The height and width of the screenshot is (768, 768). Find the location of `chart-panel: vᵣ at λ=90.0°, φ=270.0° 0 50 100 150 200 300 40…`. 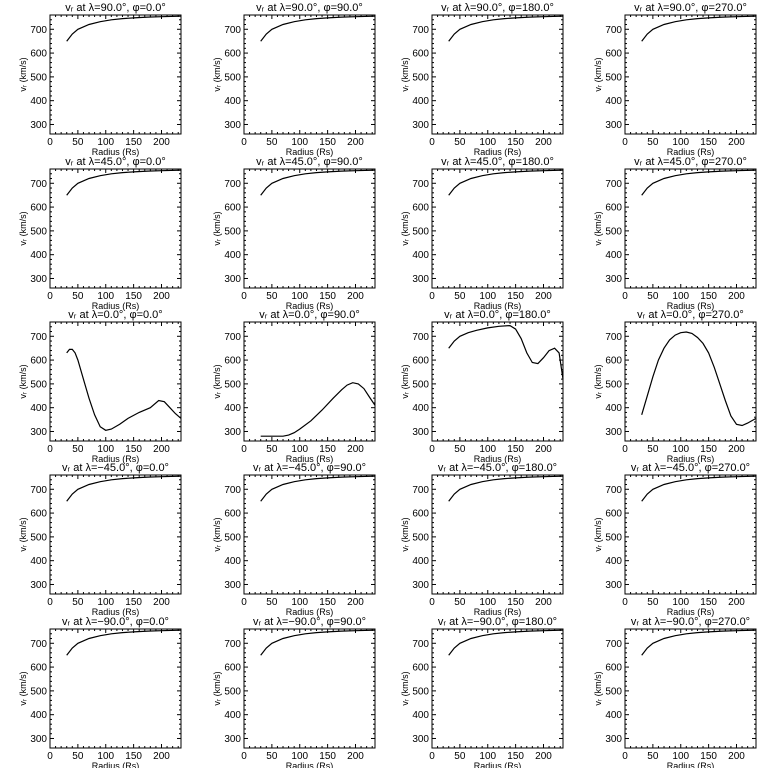

chart-panel: vᵣ at λ=90.0°, φ=270.0° 0 50 100 150 200 300 40… is located at coordinates (675, 79).